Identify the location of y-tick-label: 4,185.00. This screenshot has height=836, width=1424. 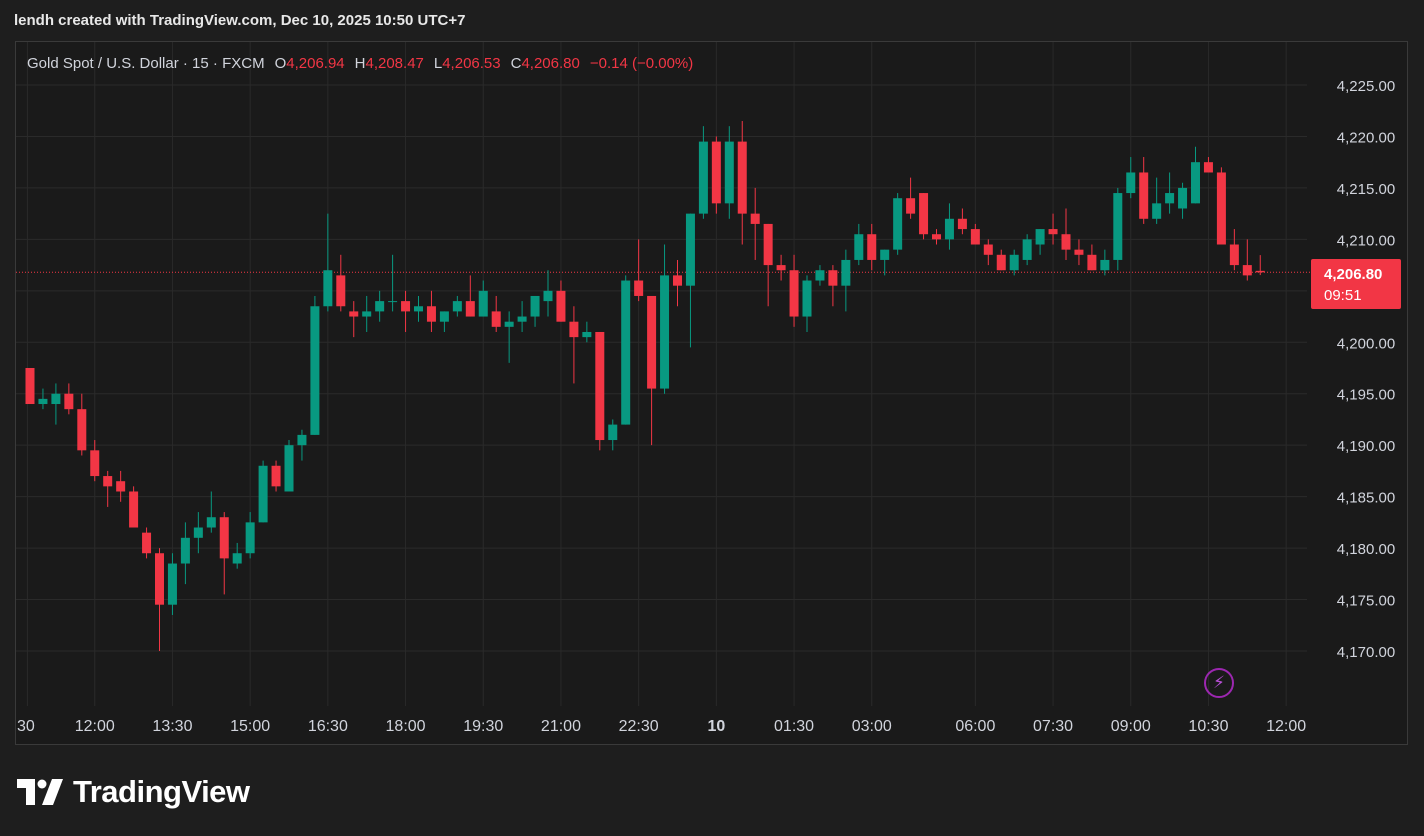
(1366, 498).